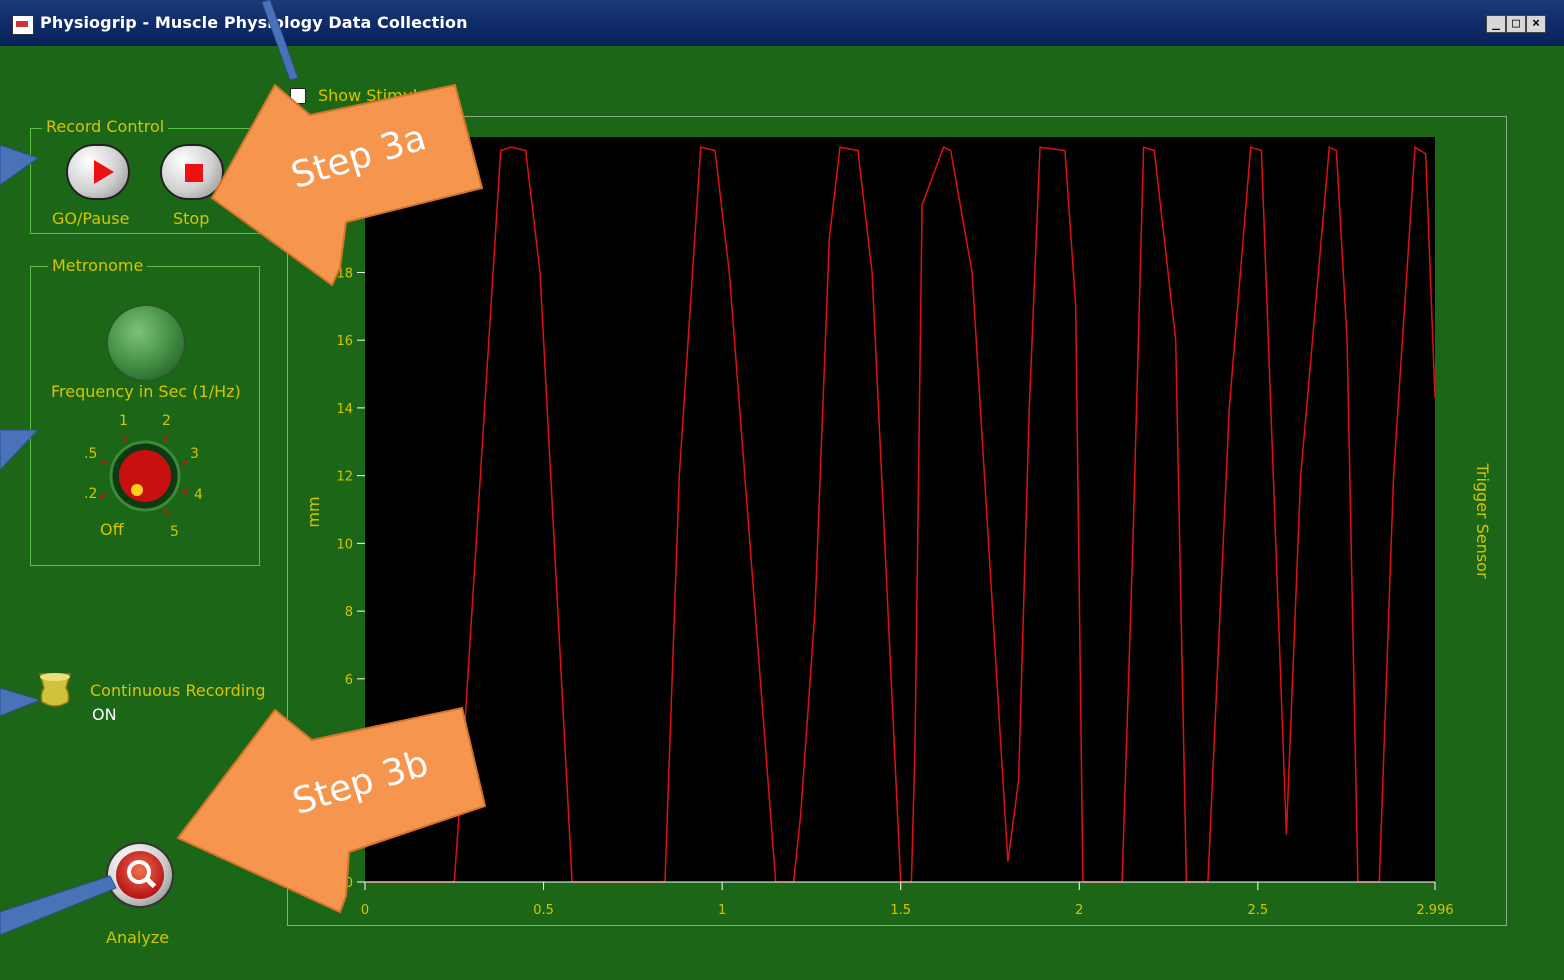 The image size is (1564, 980). What do you see at coordinates (166, 421) in the screenshot?
I see `dial-mark-3: 2` at bounding box center [166, 421].